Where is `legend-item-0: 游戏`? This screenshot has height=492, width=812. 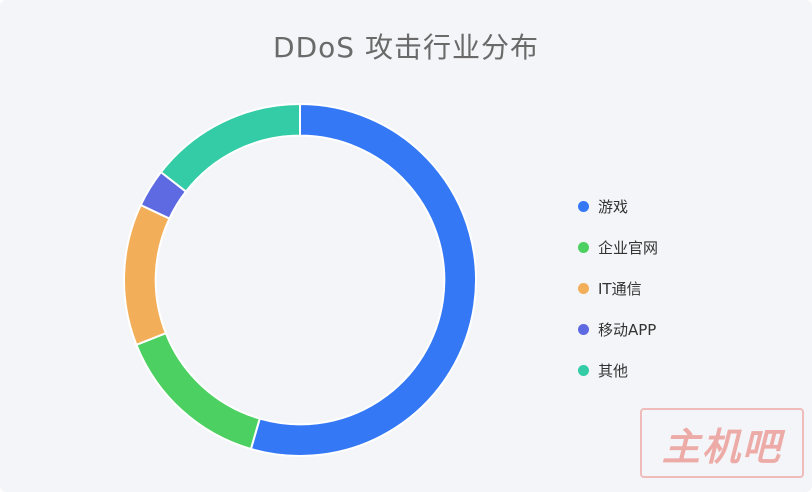
legend-item-0: 游戏 is located at coordinates (618, 206).